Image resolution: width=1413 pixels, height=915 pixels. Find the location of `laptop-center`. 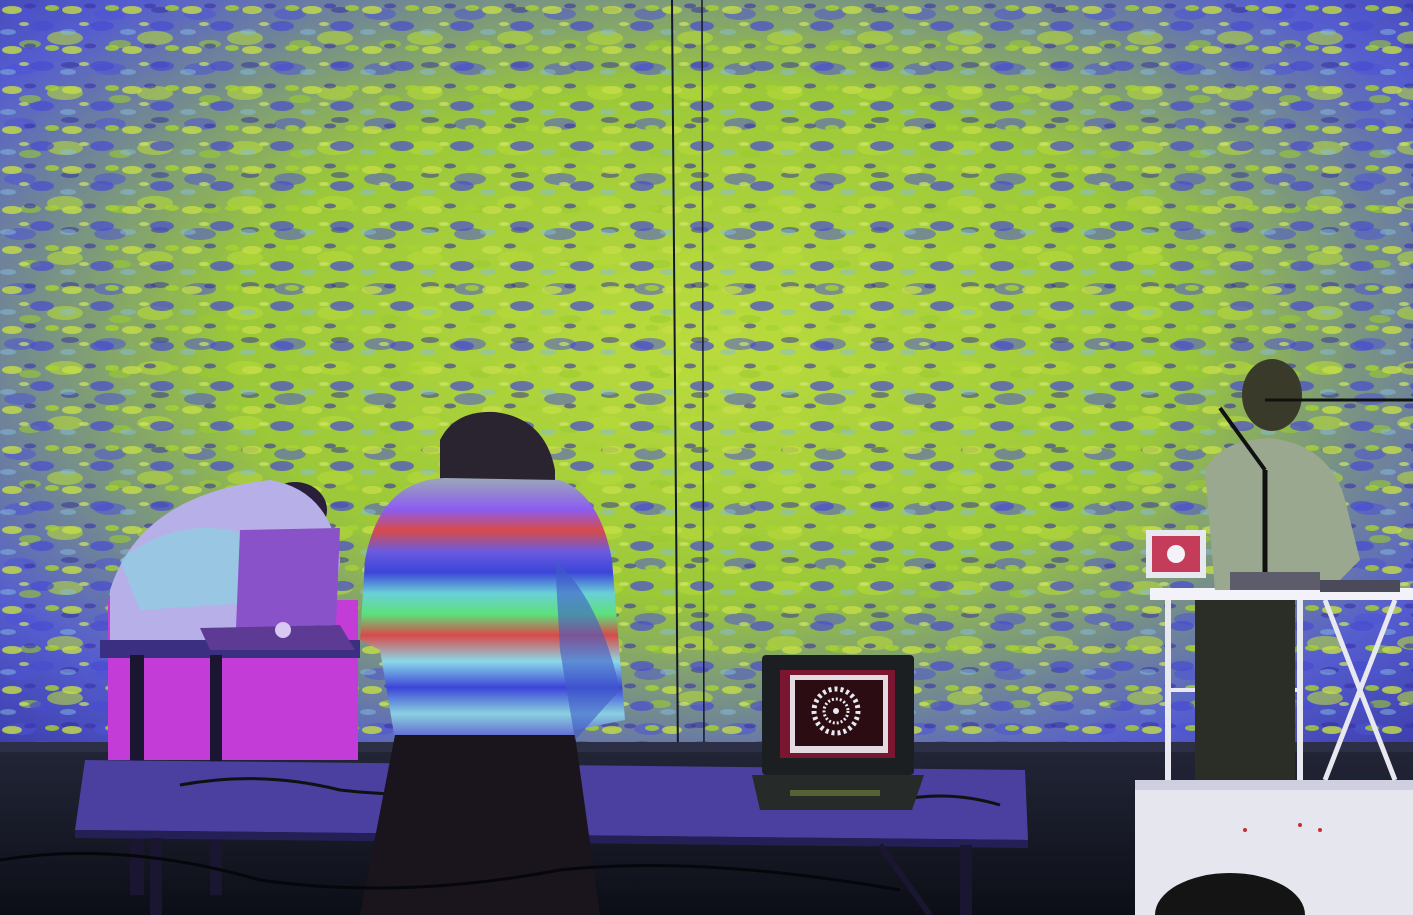

laptop-center is located at coordinates (838, 732).